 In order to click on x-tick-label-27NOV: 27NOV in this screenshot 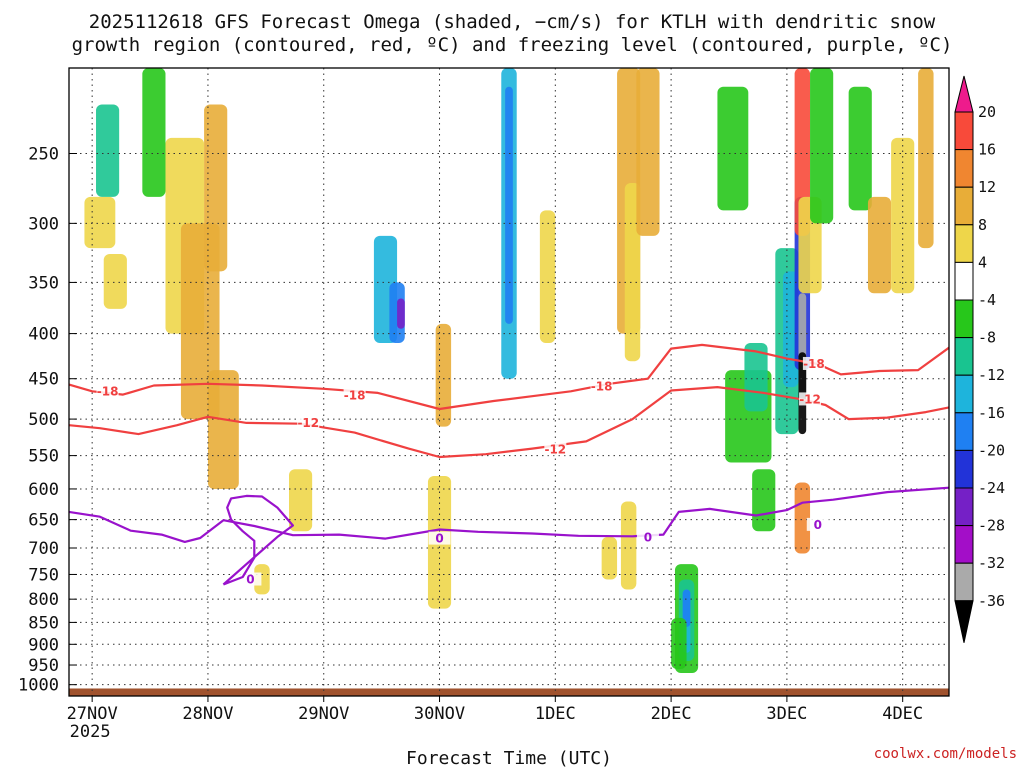, I will do `click(92, 714)`.